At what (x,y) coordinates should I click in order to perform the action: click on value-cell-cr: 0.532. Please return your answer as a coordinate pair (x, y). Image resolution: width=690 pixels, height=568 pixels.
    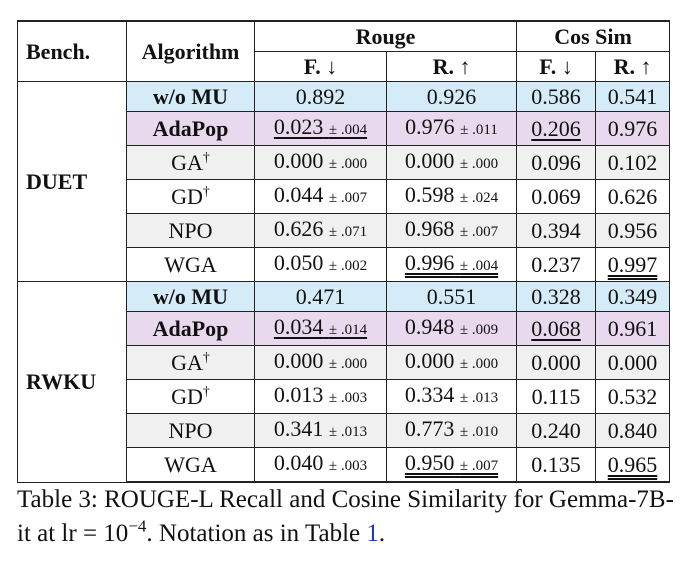
    Looking at the image, I should click on (633, 396).